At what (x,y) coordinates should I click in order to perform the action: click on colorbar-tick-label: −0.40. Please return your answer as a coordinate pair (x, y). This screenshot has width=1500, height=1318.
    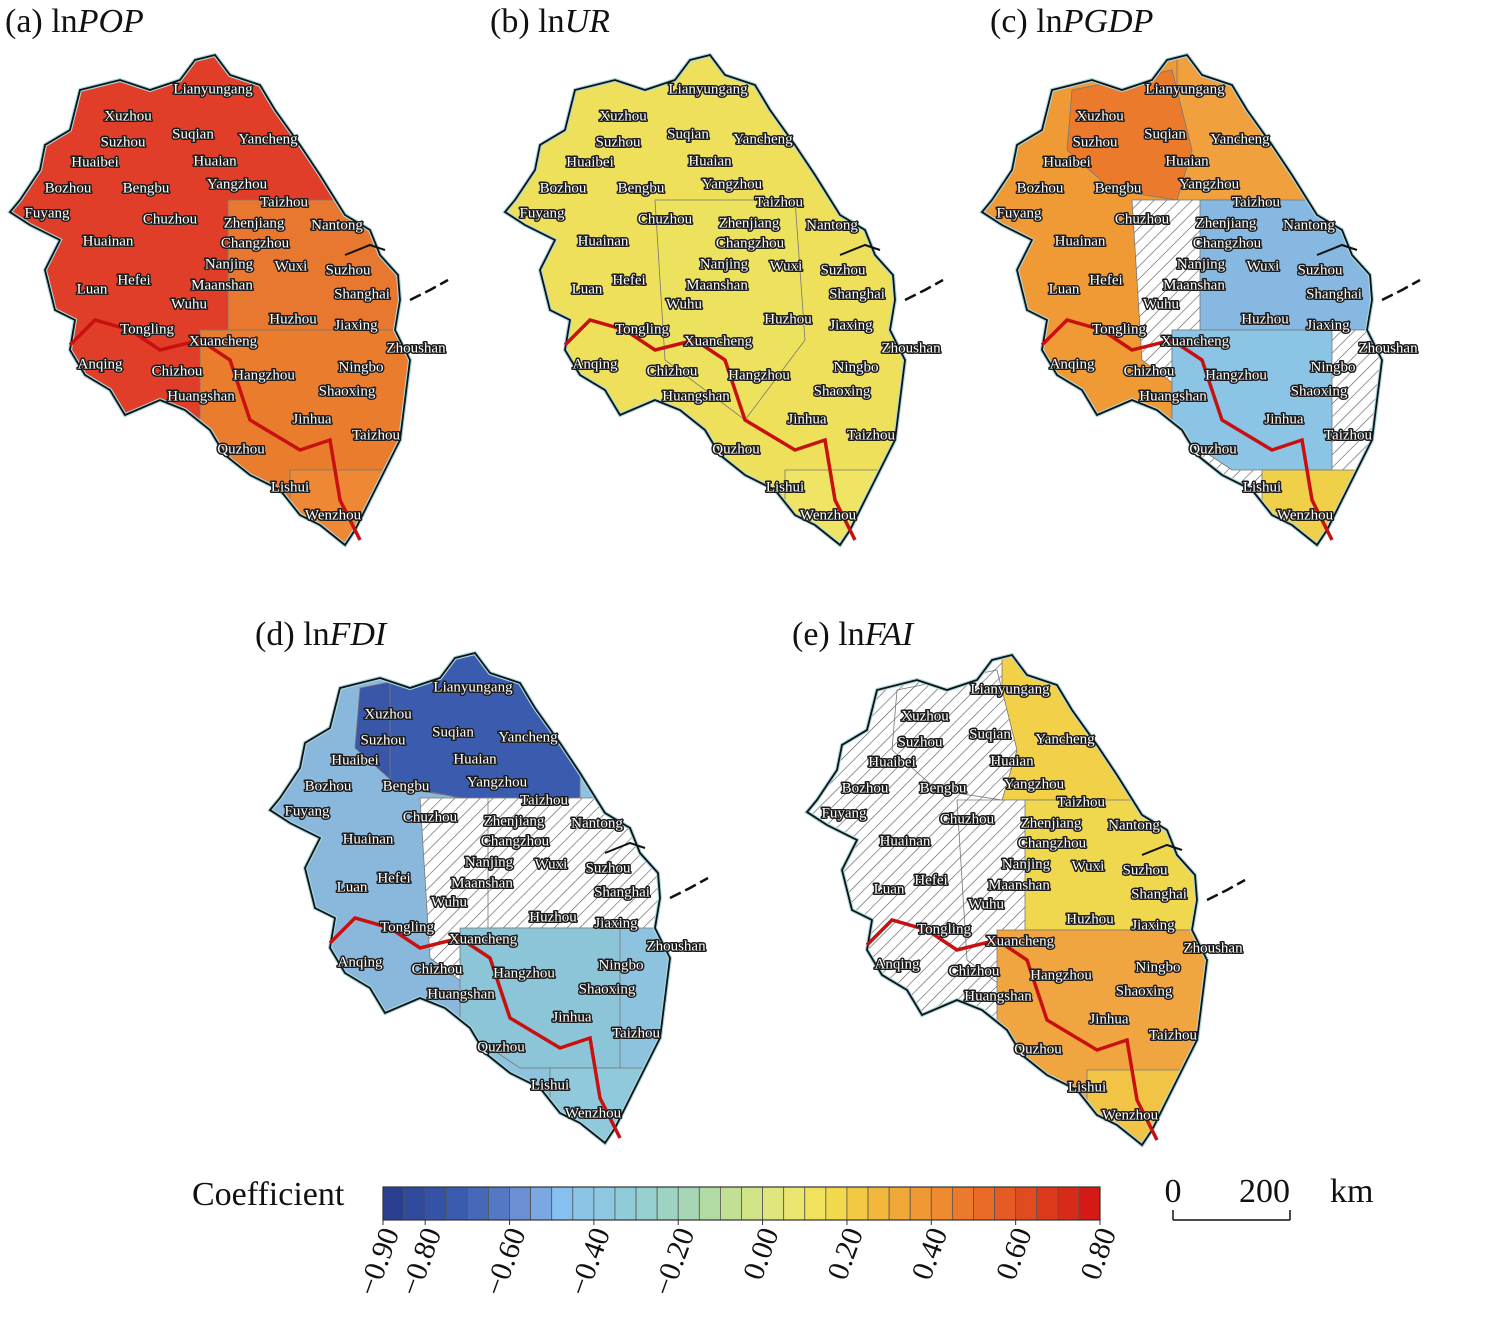
    Looking at the image, I should click on (589, 1261).